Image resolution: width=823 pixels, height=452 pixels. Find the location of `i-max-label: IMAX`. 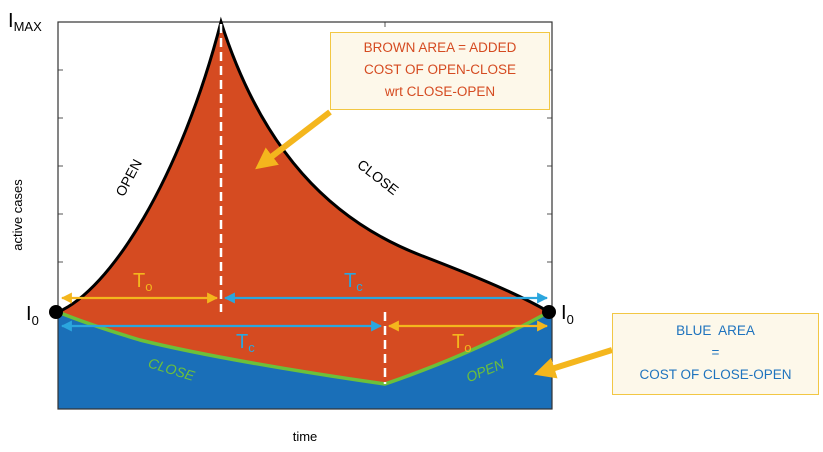

i-max-label: IMAX is located at coordinates (25, 22).